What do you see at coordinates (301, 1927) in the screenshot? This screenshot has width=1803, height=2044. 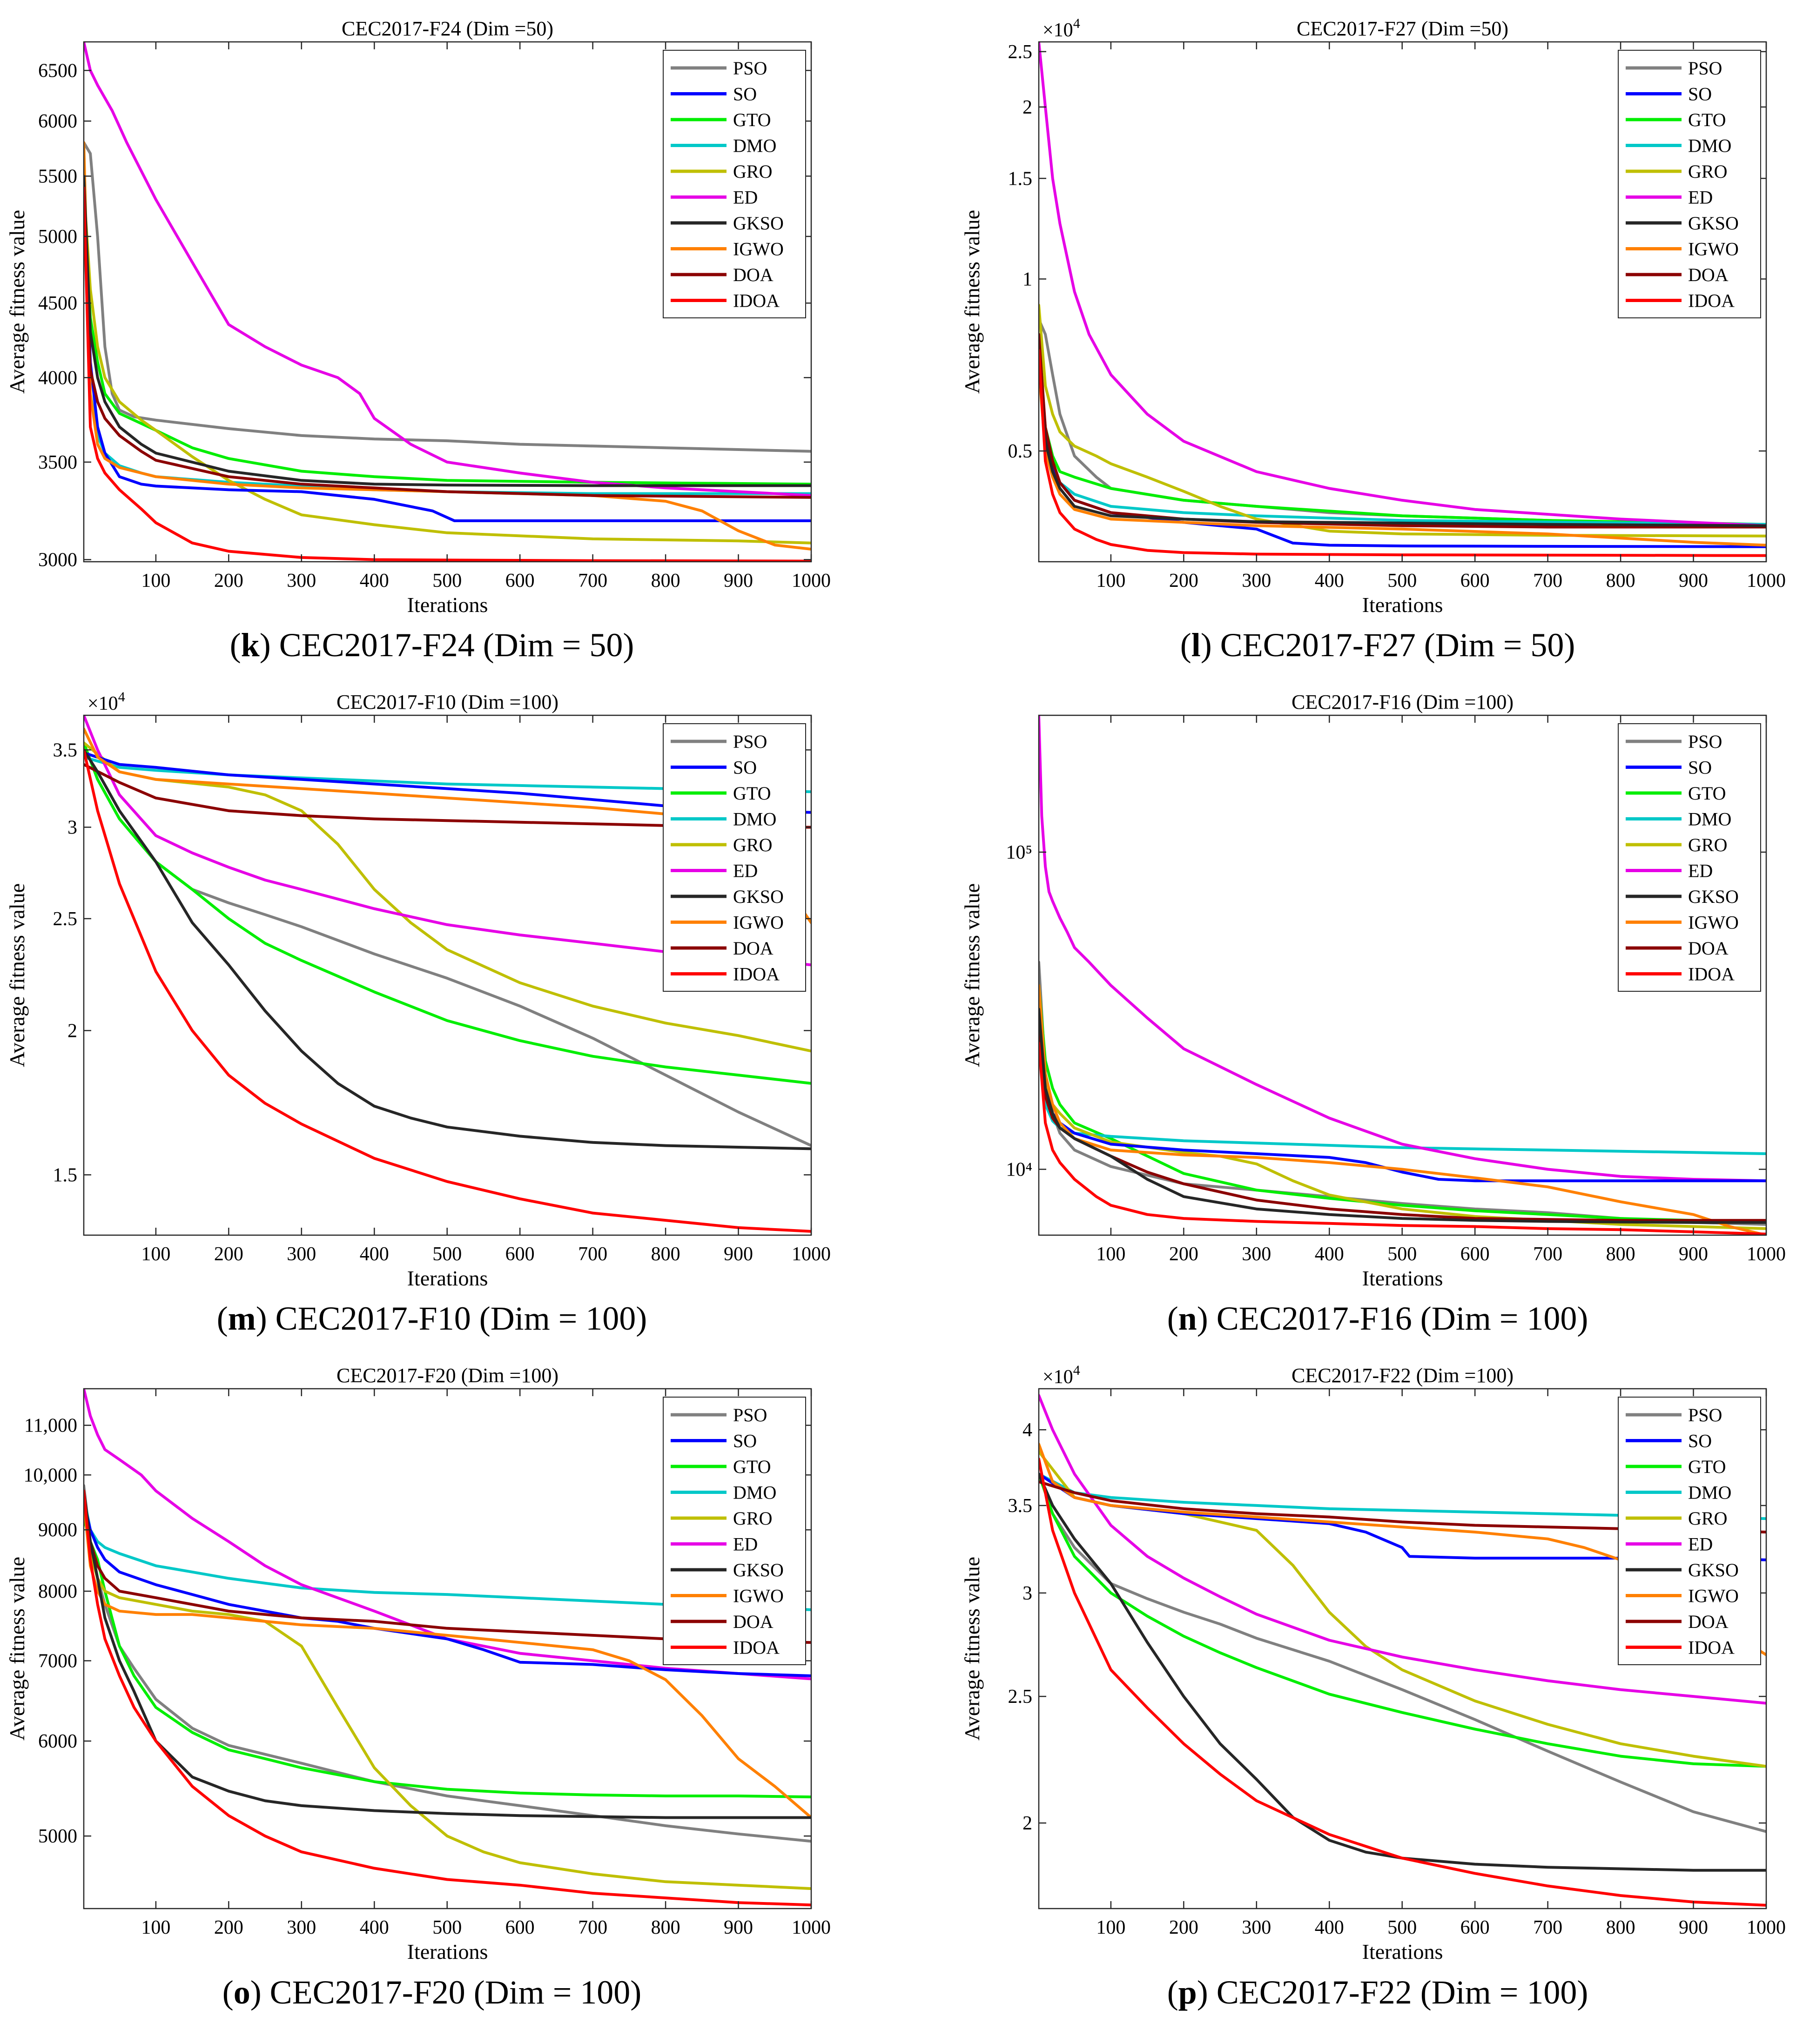 I see `x-tick-label: 300` at bounding box center [301, 1927].